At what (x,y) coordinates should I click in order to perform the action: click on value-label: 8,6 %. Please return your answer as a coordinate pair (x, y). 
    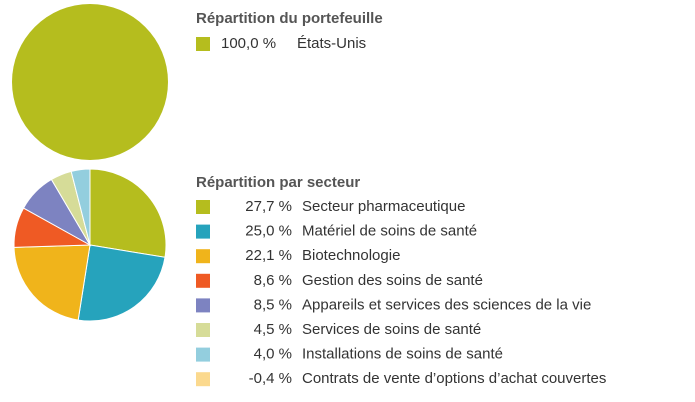
    Looking at the image, I should click on (273, 280).